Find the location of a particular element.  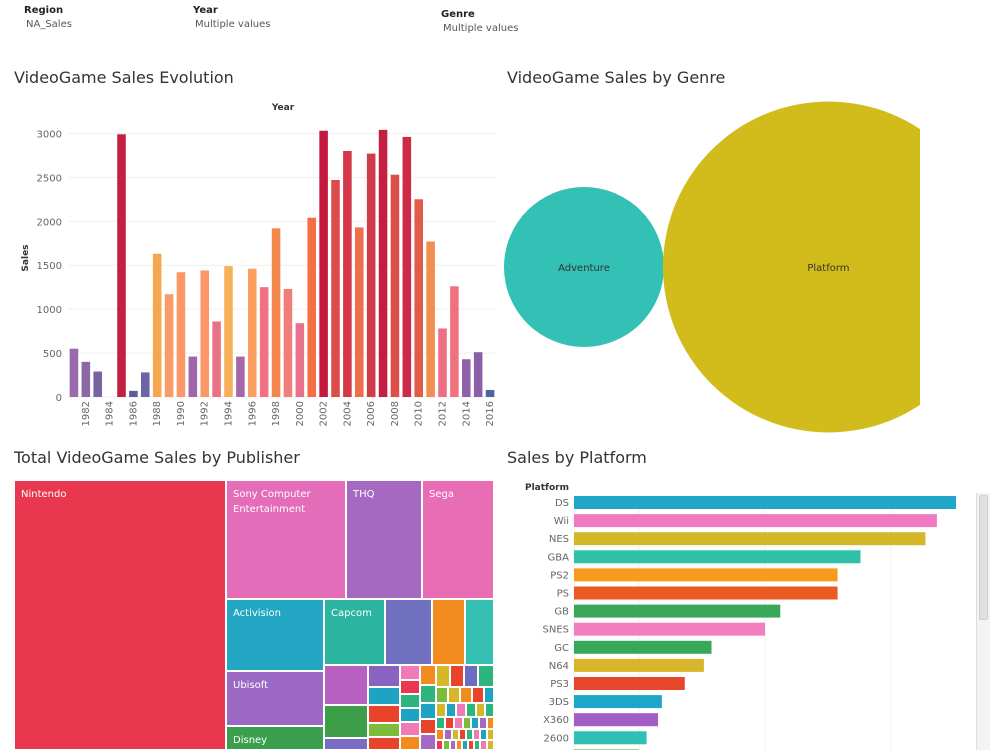

treemap-cell: Capcom is located at coordinates (354, 632).